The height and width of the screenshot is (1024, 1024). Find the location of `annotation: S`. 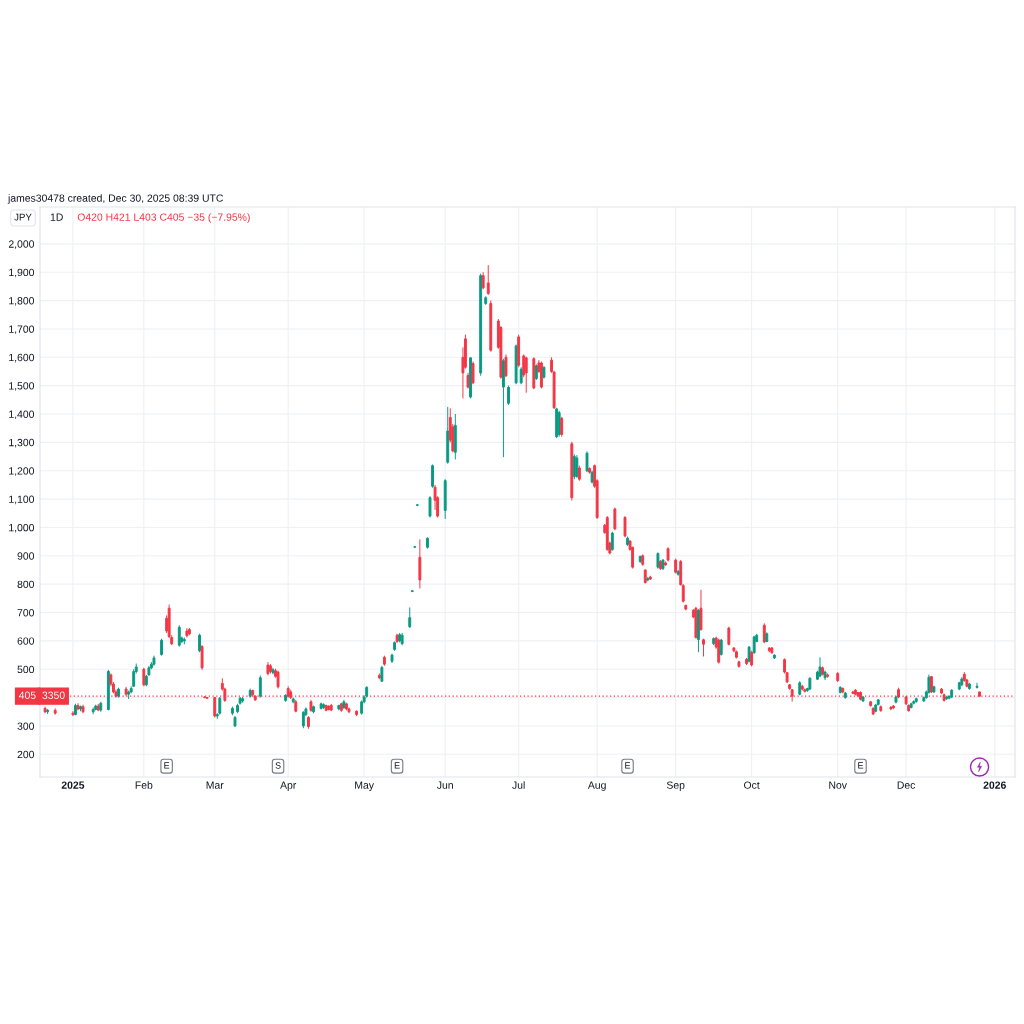

annotation: S is located at coordinates (278, 765).